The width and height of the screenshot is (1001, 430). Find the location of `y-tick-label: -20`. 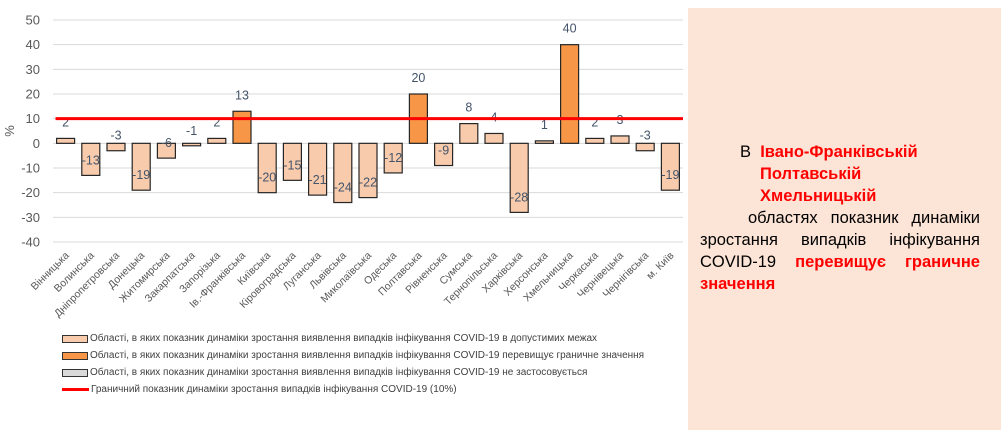

y-tick-label: -20 is located at coordinates (30, 192).